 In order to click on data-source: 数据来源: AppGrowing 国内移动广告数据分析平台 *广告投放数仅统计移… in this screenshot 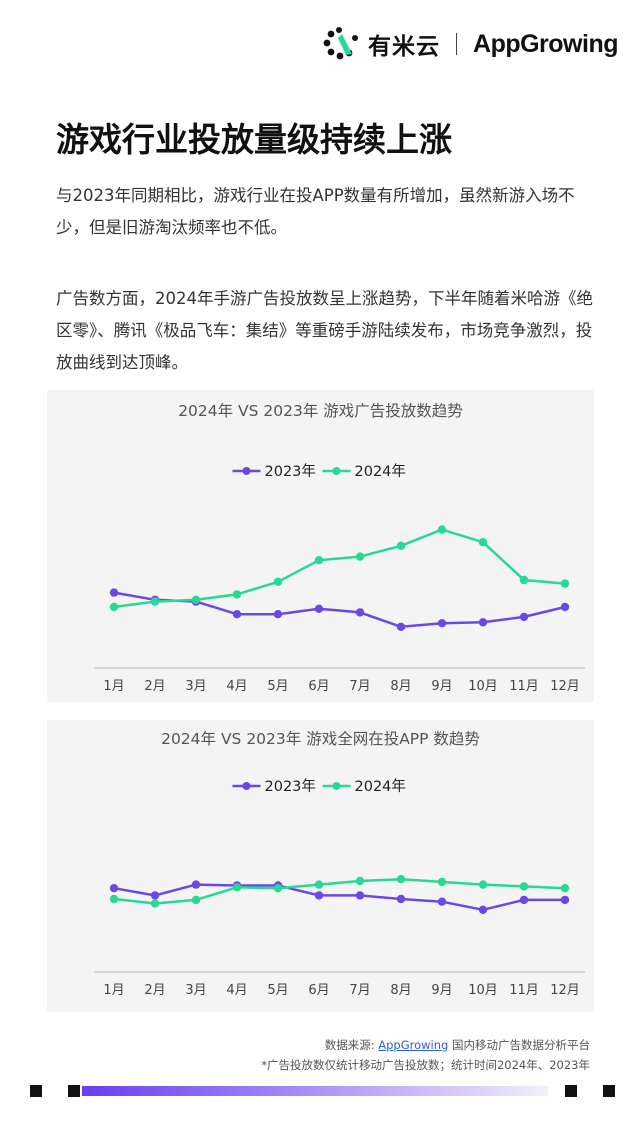, I will do `click(425, 1055)`.